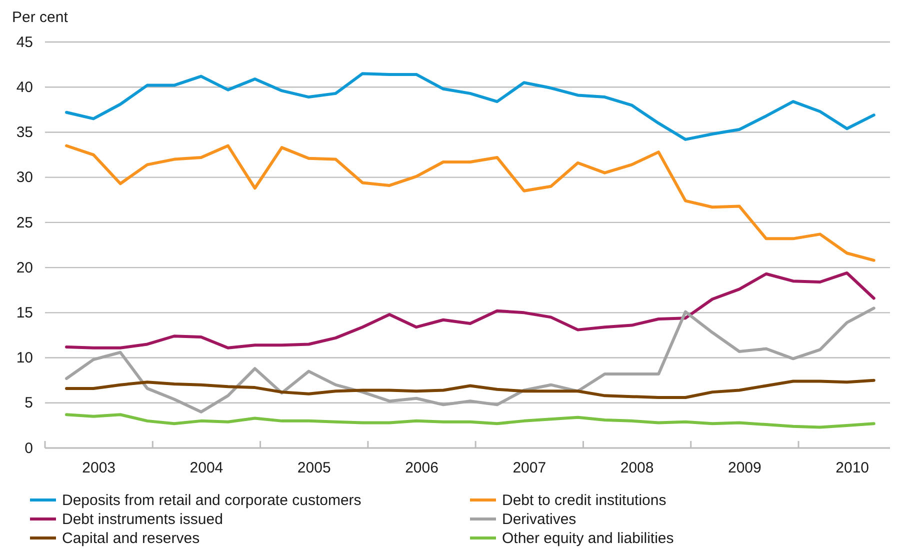 The image size is (904, 549). Describe the element at coordinates (24, 177) in the screenshot. I see `y-tick-label: 30` at that location.